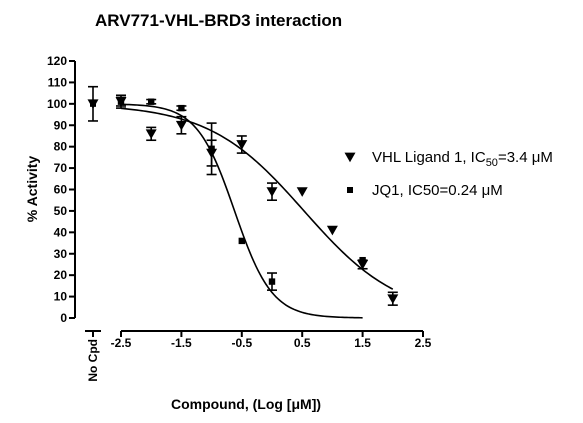  What do you see at coordinates (246, 404) in the screenshot?
I see `x-axis-label: Compound, (Log [μM])` at bounding box center [246, 404].